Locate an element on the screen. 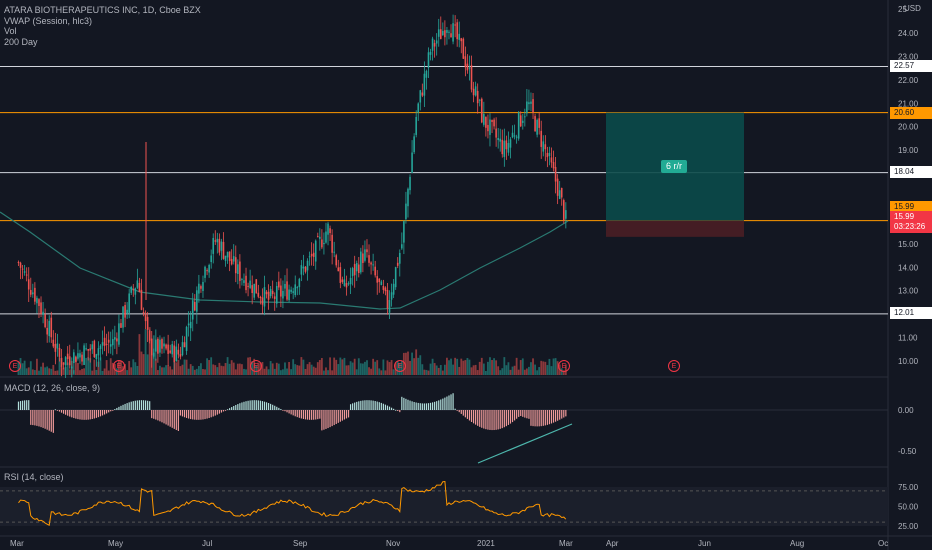  price-tag: 12.01 is located at coordinates (911, 313).